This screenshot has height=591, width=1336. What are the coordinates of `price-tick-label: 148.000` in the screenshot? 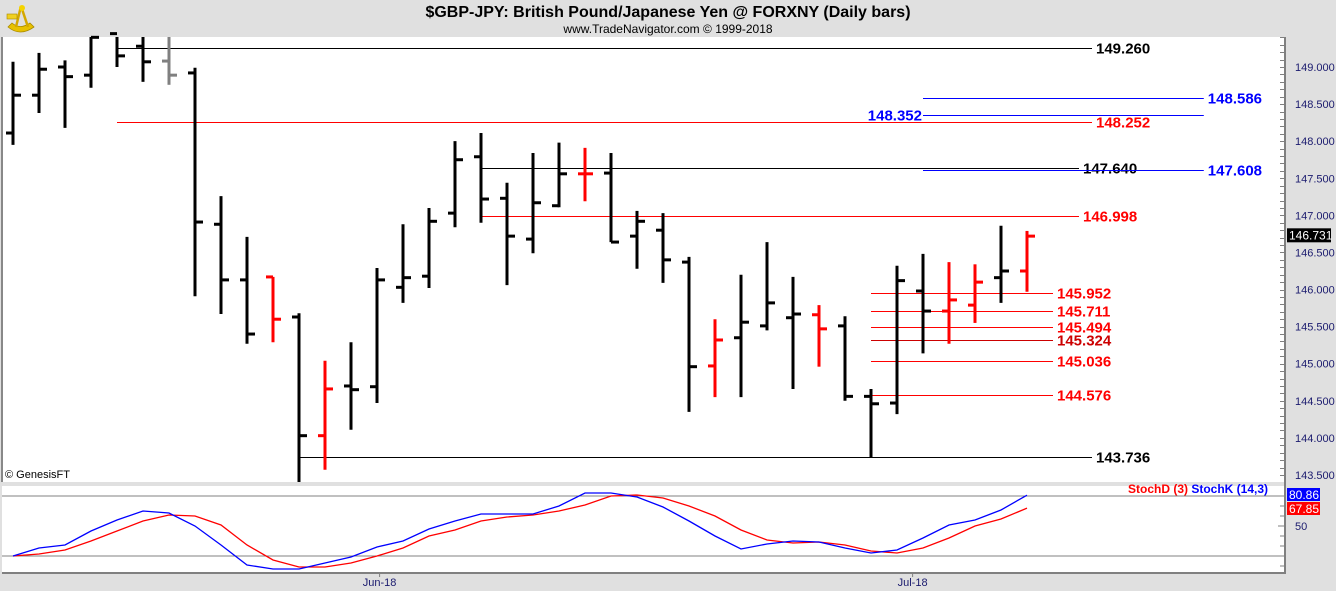 It's located at (1315, 142).